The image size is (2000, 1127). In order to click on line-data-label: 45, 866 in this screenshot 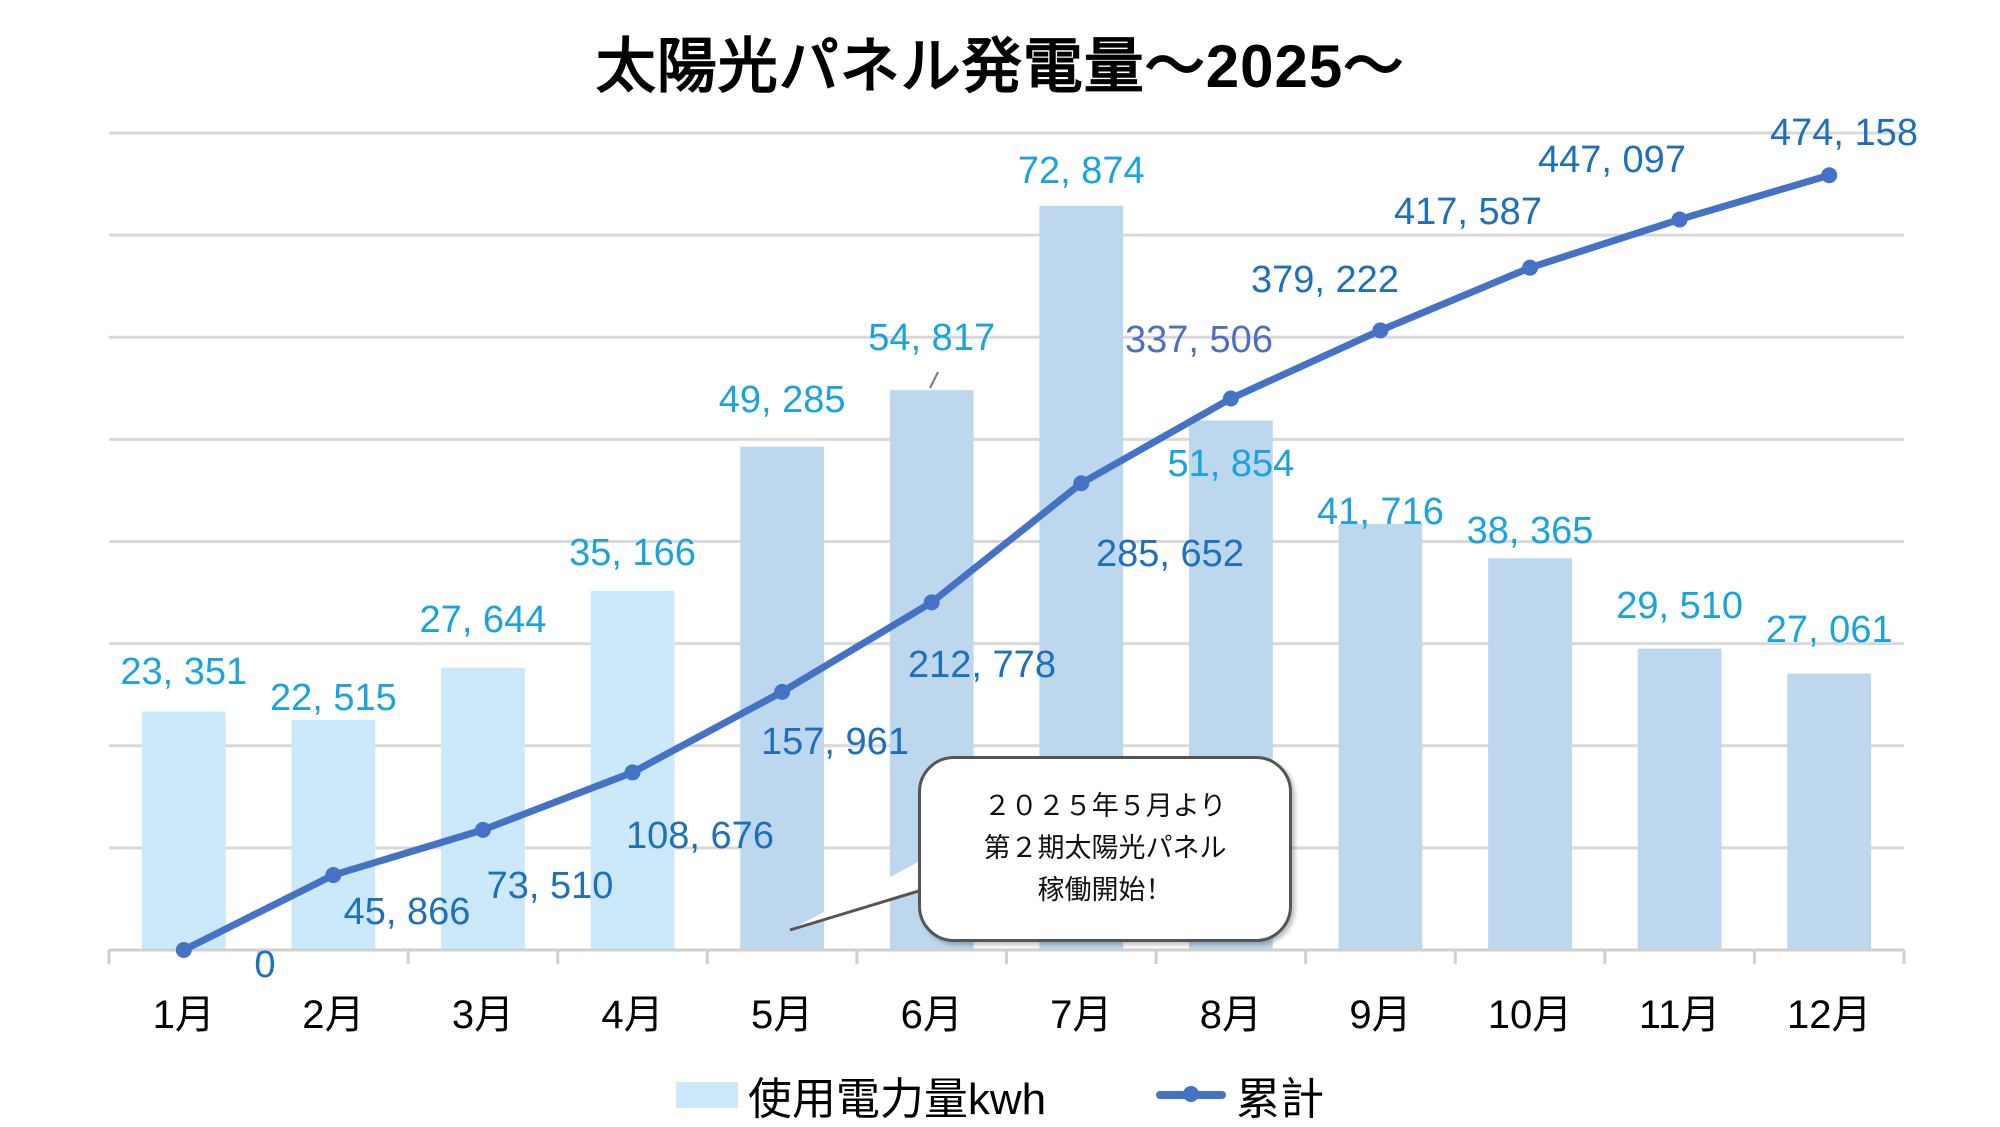, I will do `click(407, 912)`.